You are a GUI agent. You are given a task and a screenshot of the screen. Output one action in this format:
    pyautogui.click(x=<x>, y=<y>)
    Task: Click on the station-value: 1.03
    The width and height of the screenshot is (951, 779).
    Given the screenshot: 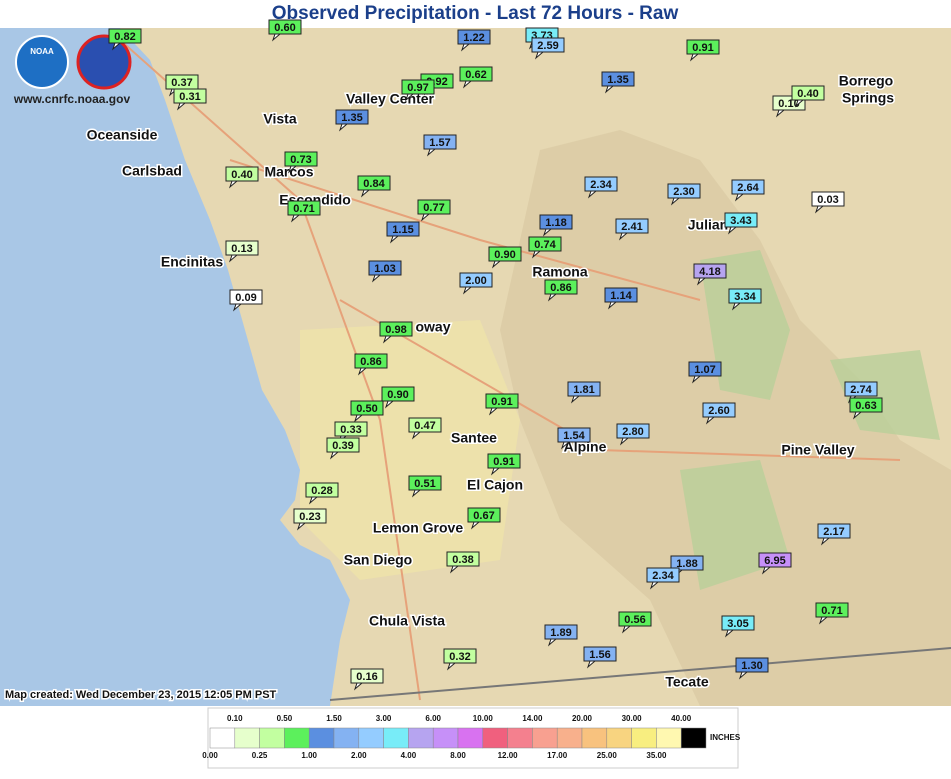 What is the action you would take?
    pyautogui.click(x=384, y=269)
    